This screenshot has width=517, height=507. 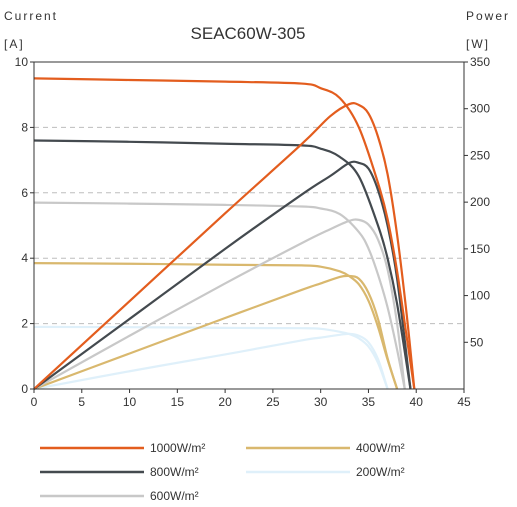 I want to click on right-axis-label: Power, so click(x=488, y=16).